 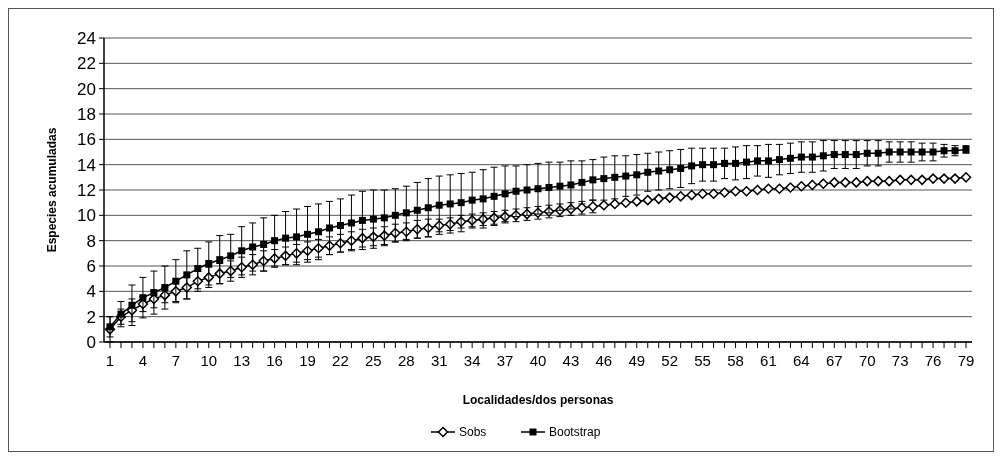 What do you see at coordinates (209, 360) in the screenshot?
I see `x-tick-label: 10` at bounding box center [209, 360].